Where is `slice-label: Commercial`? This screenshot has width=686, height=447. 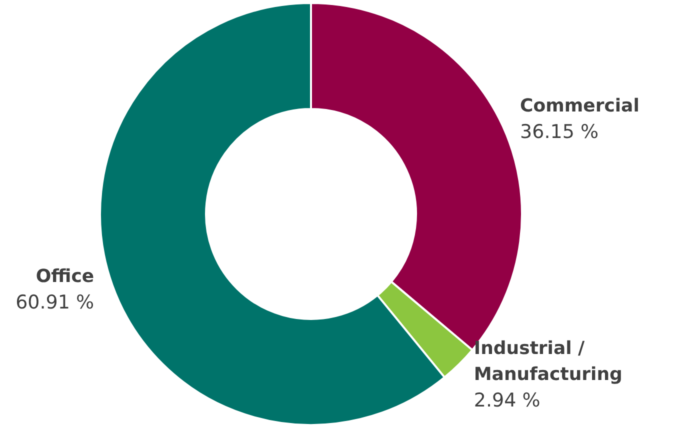 slice-label: Commercial is located at coordinates (580, 106).